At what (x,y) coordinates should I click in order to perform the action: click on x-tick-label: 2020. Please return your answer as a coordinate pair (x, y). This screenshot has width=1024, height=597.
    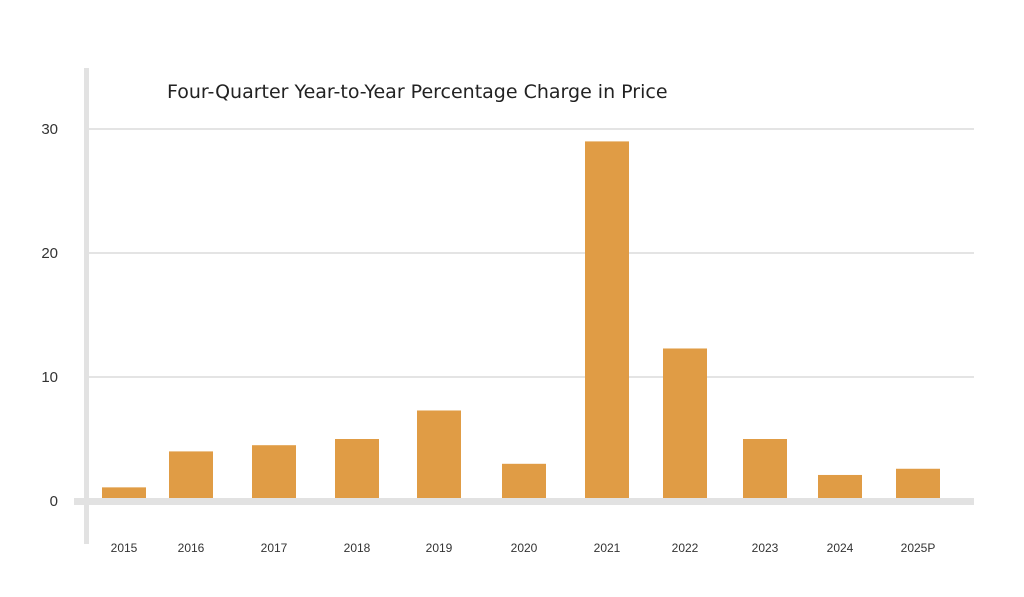
    Looking at the image, I should click on (524, 548).